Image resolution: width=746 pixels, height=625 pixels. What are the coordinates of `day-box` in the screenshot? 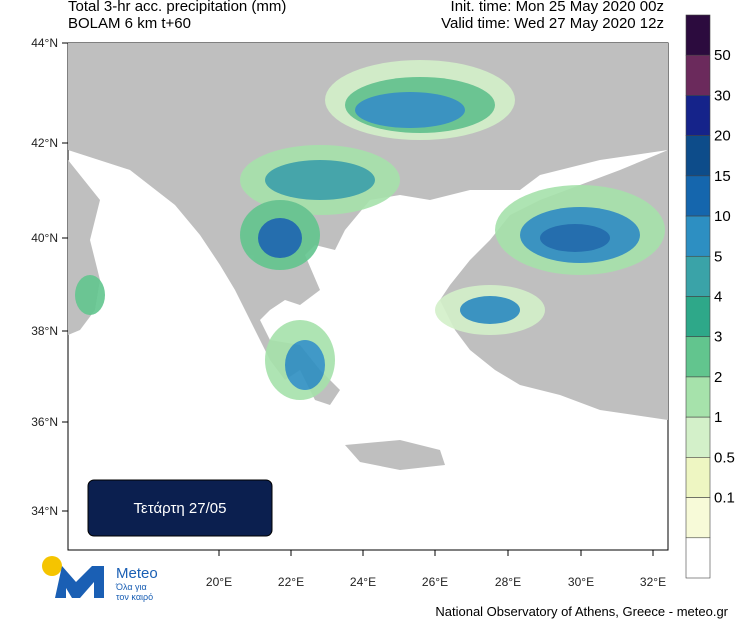 It's located at (180, 508).